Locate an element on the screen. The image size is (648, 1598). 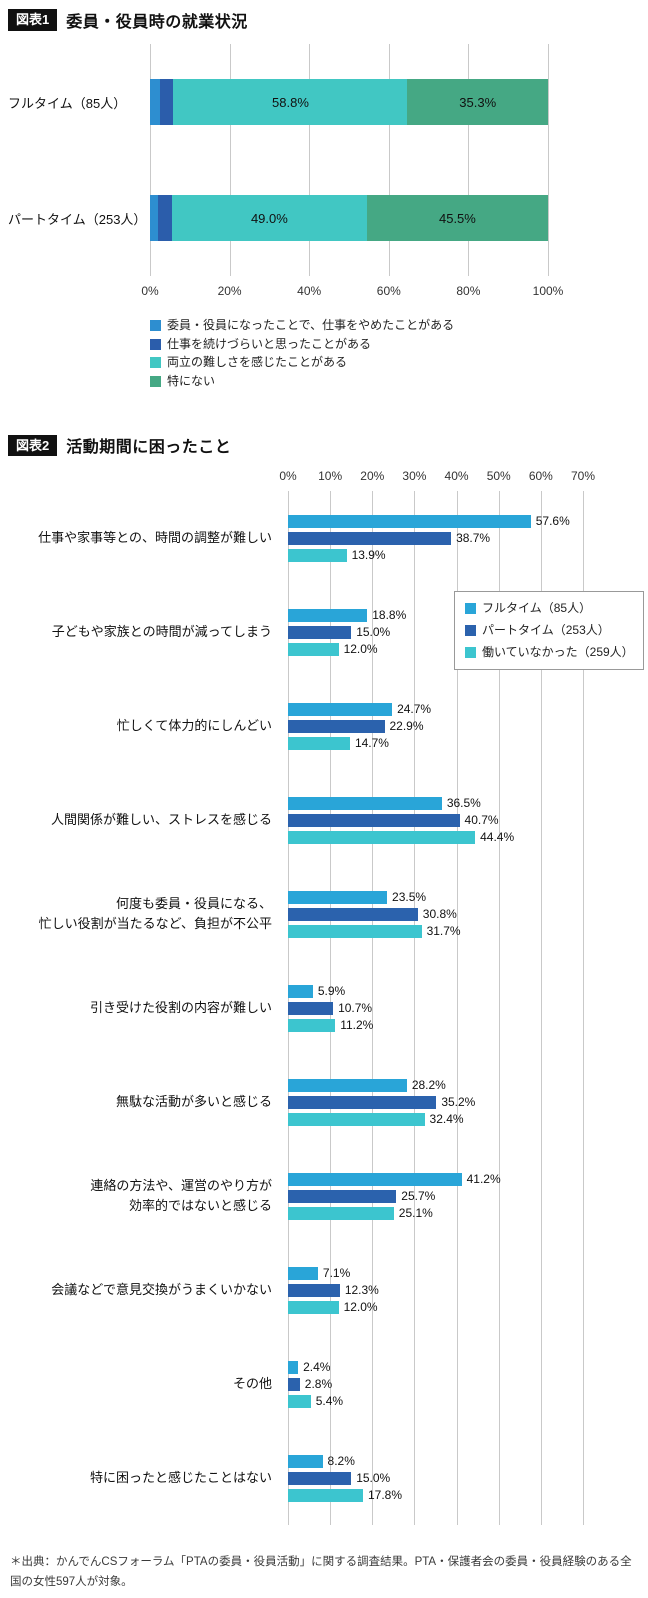
chart2-category-label: 連絡の方法や、運営のやり方が 効率的ではないと感じる is located at coordinates (181, 1195).